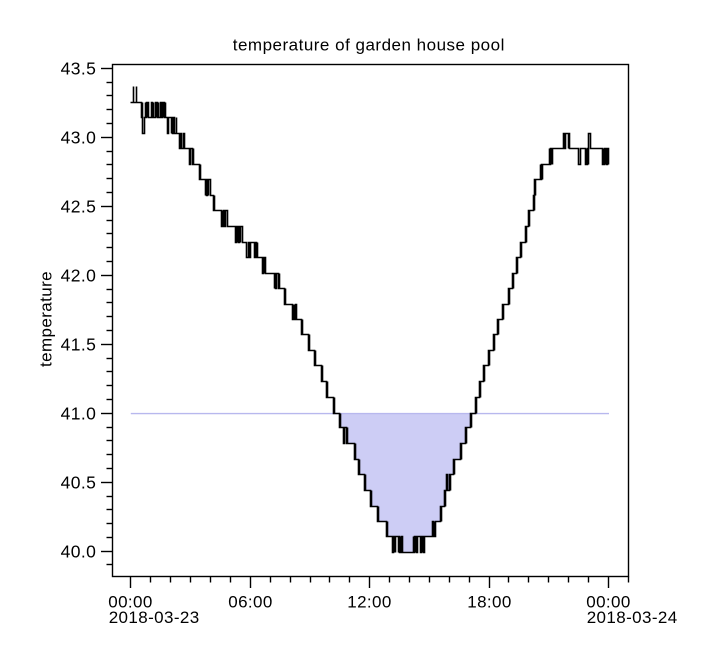  What do you see at coordinates (154, 617) in the screenshot?
I see `svg-text: 2018-03-23` at bounding box center [154, 617].